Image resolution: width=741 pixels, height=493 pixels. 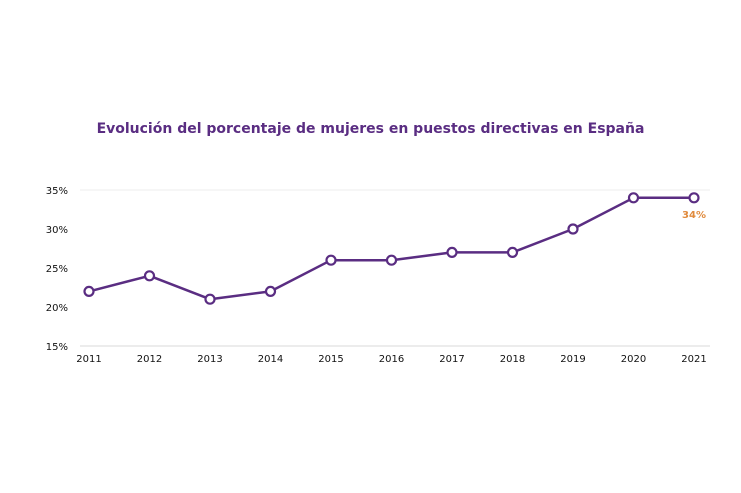 I want to click on y-tick-label: 35%, so click(x=57, y=191).